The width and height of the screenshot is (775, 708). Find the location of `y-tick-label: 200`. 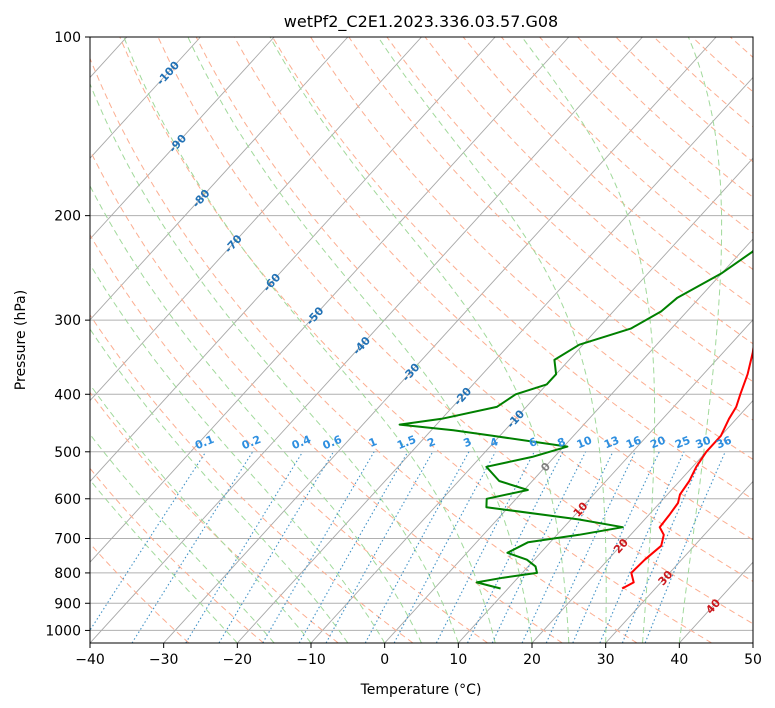

y-tick-label: 200 is located at coordinates (67, 217).